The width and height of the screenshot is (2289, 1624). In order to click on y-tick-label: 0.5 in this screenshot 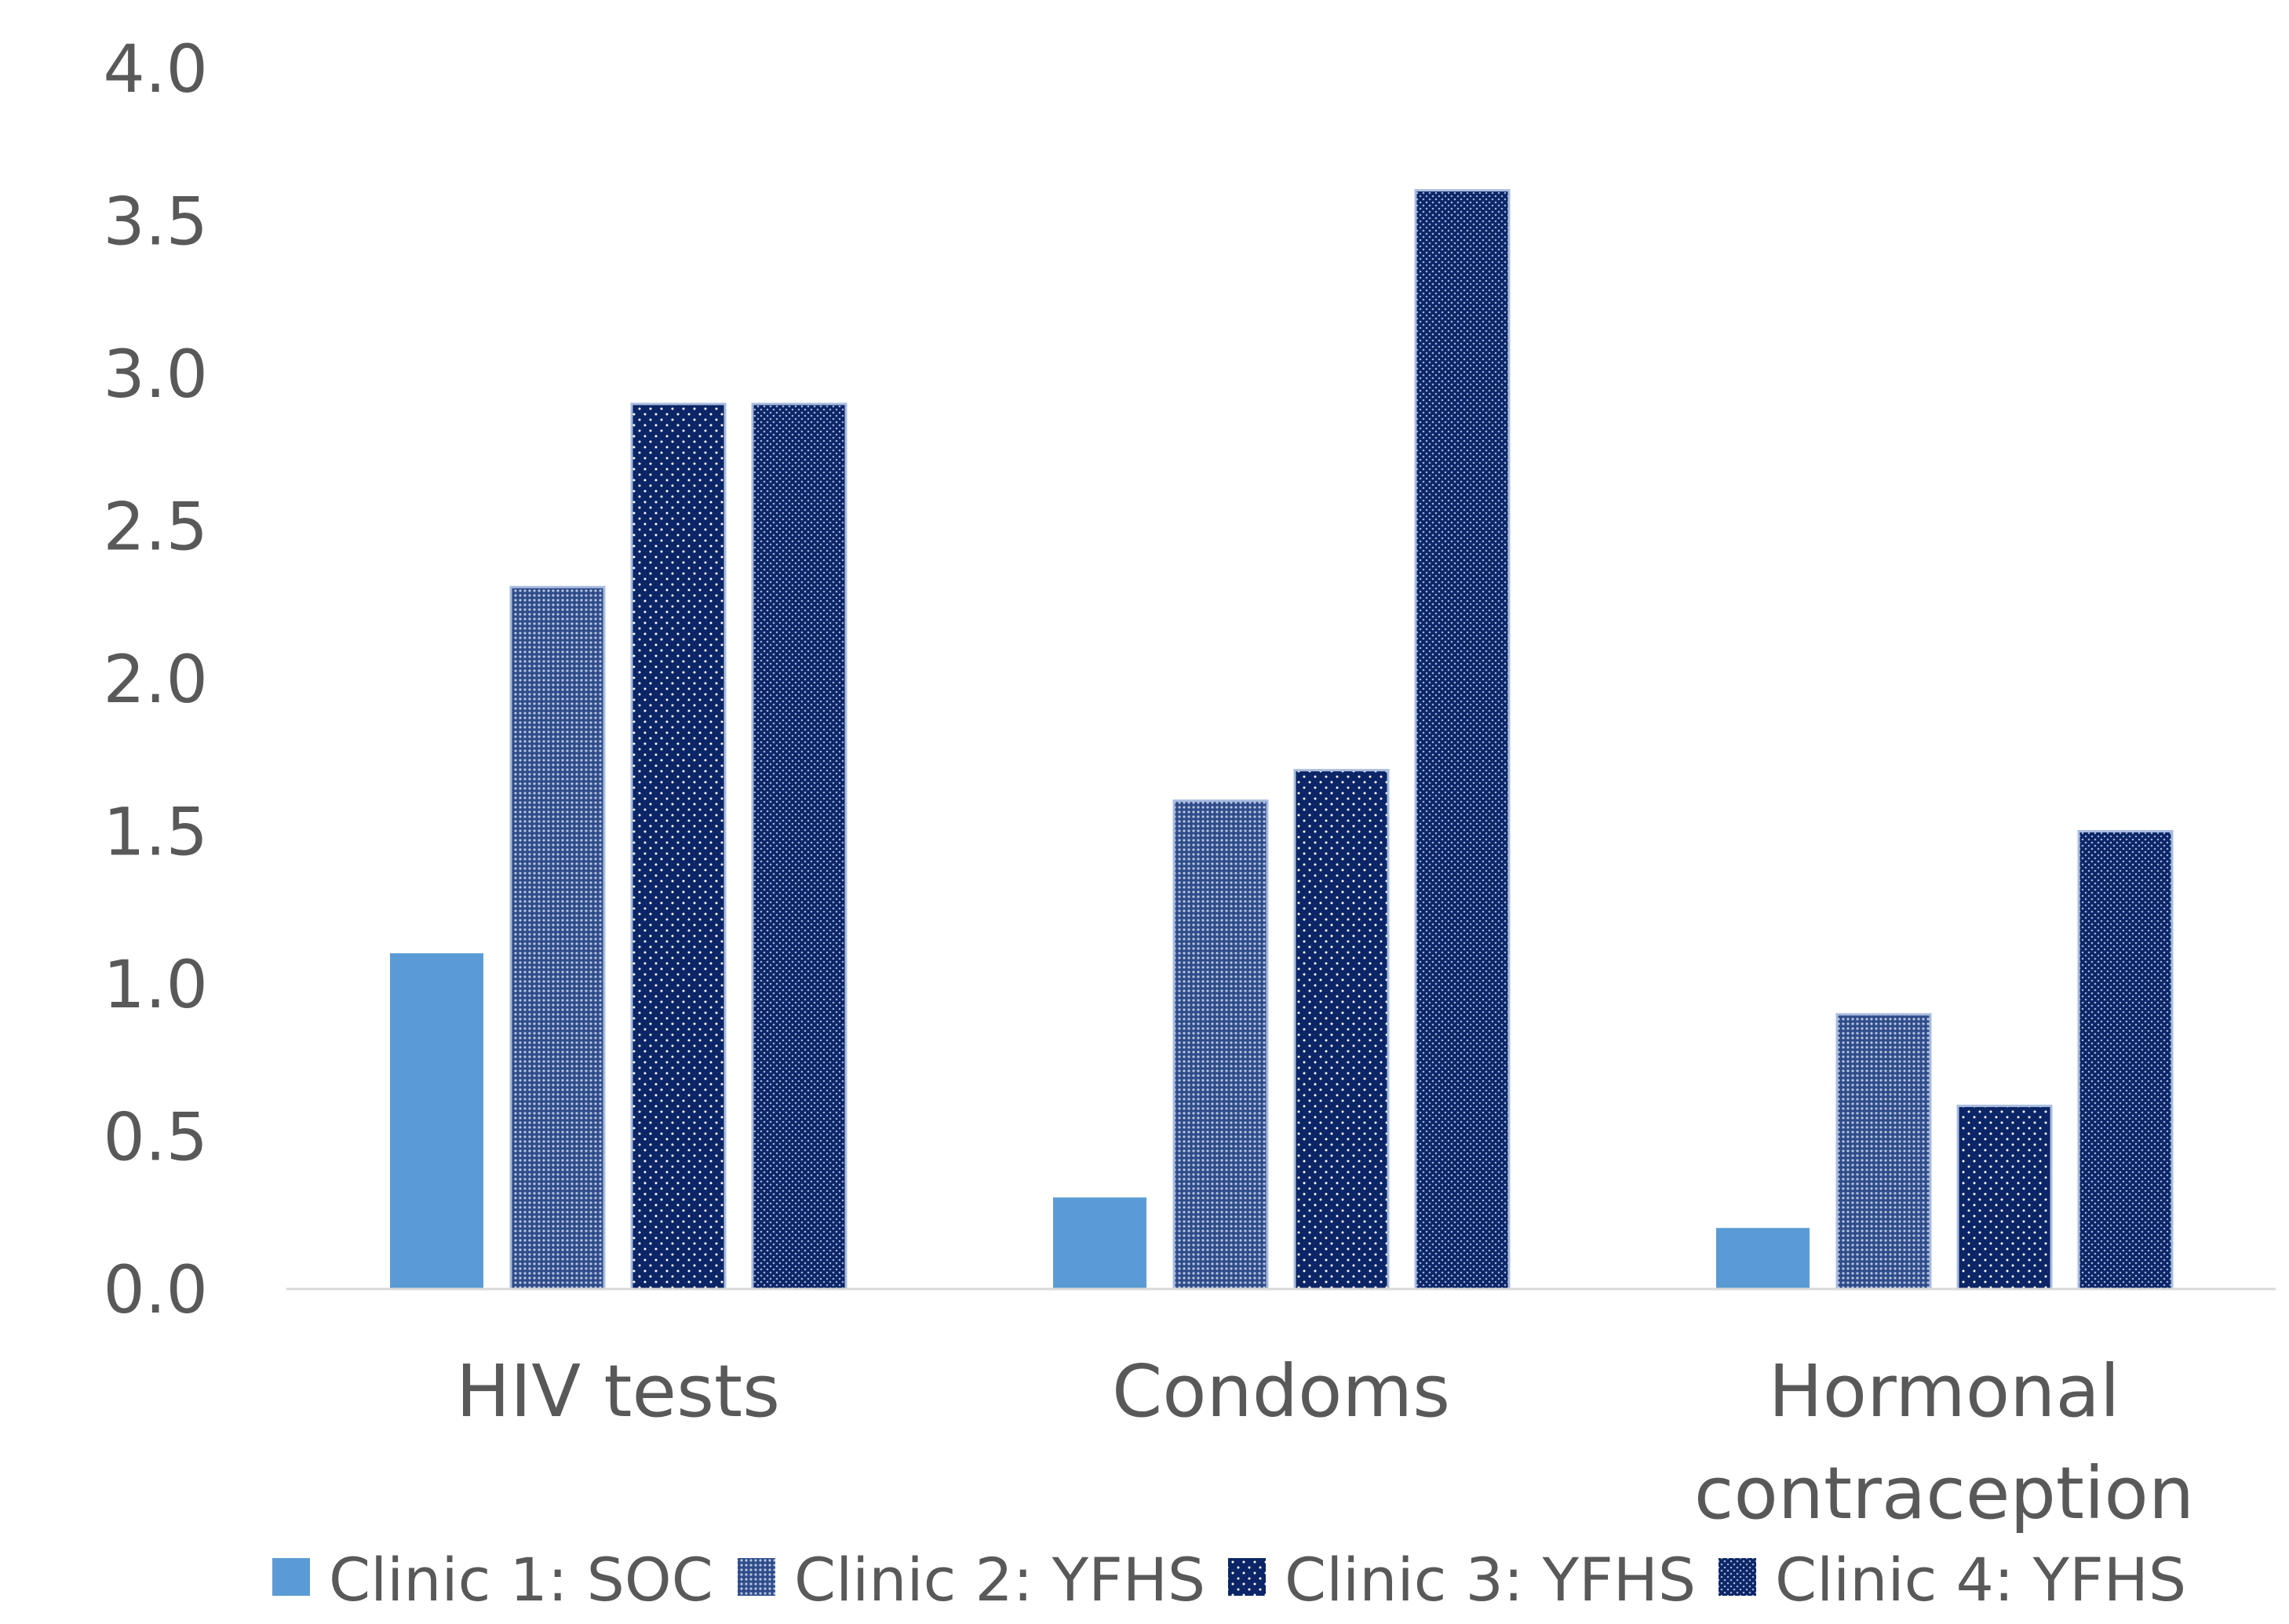, I will do `click(155, 1137)`.